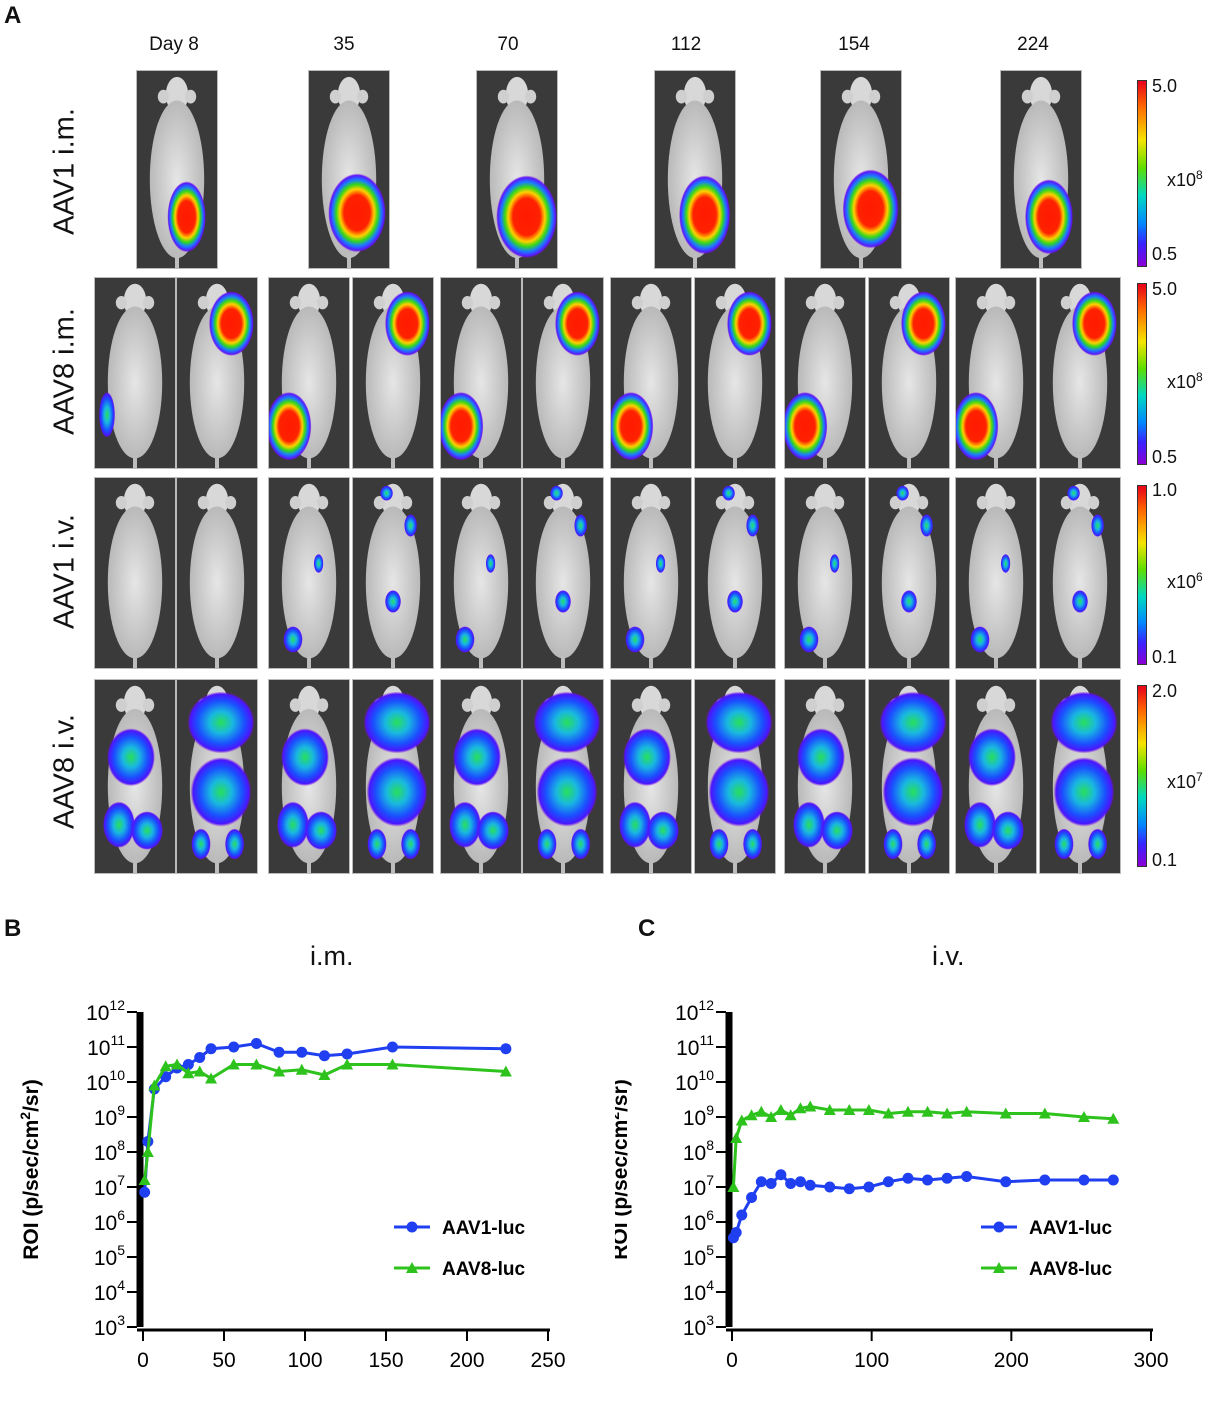 Image resolution: width=1218 pixels, height=1403 pixels. I want to click on row-label-aav1-im: AAV1 i.m., so click(64, 171).